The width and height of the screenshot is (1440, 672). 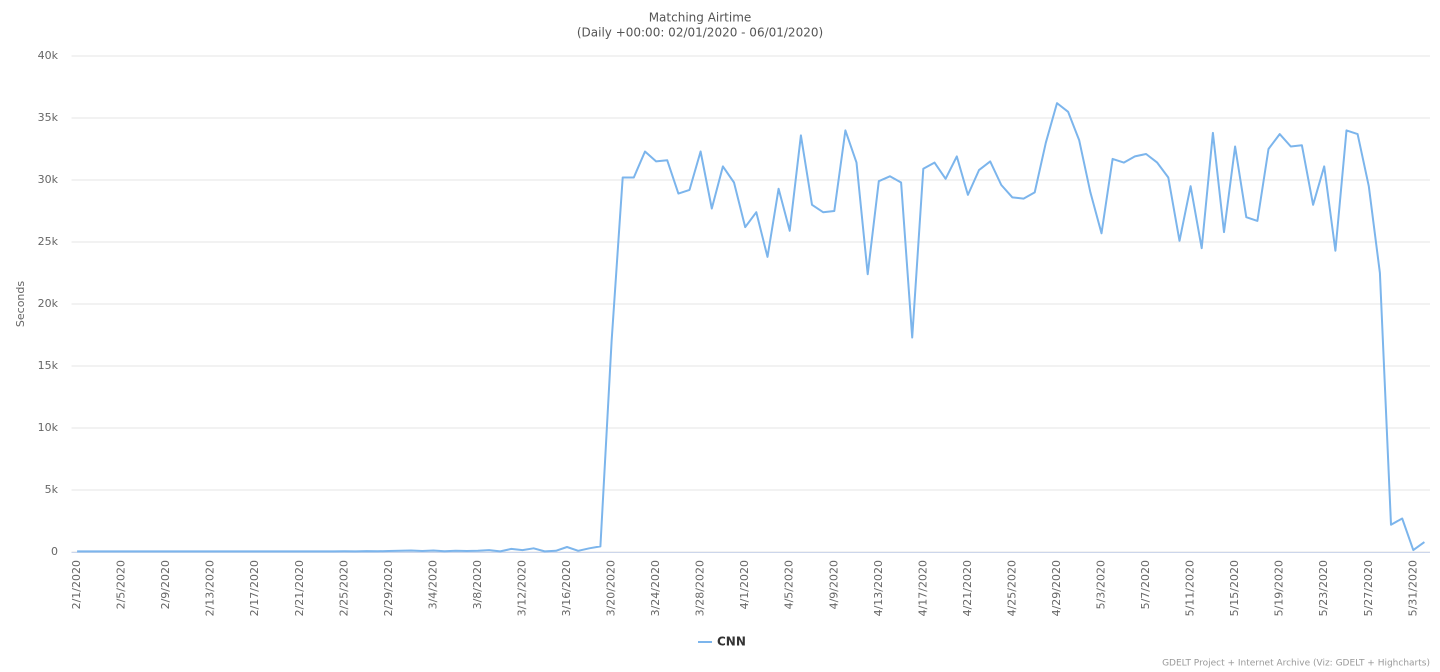 I want to click on x-tick-label: 4/13/2020, so click(x=878, y=588).